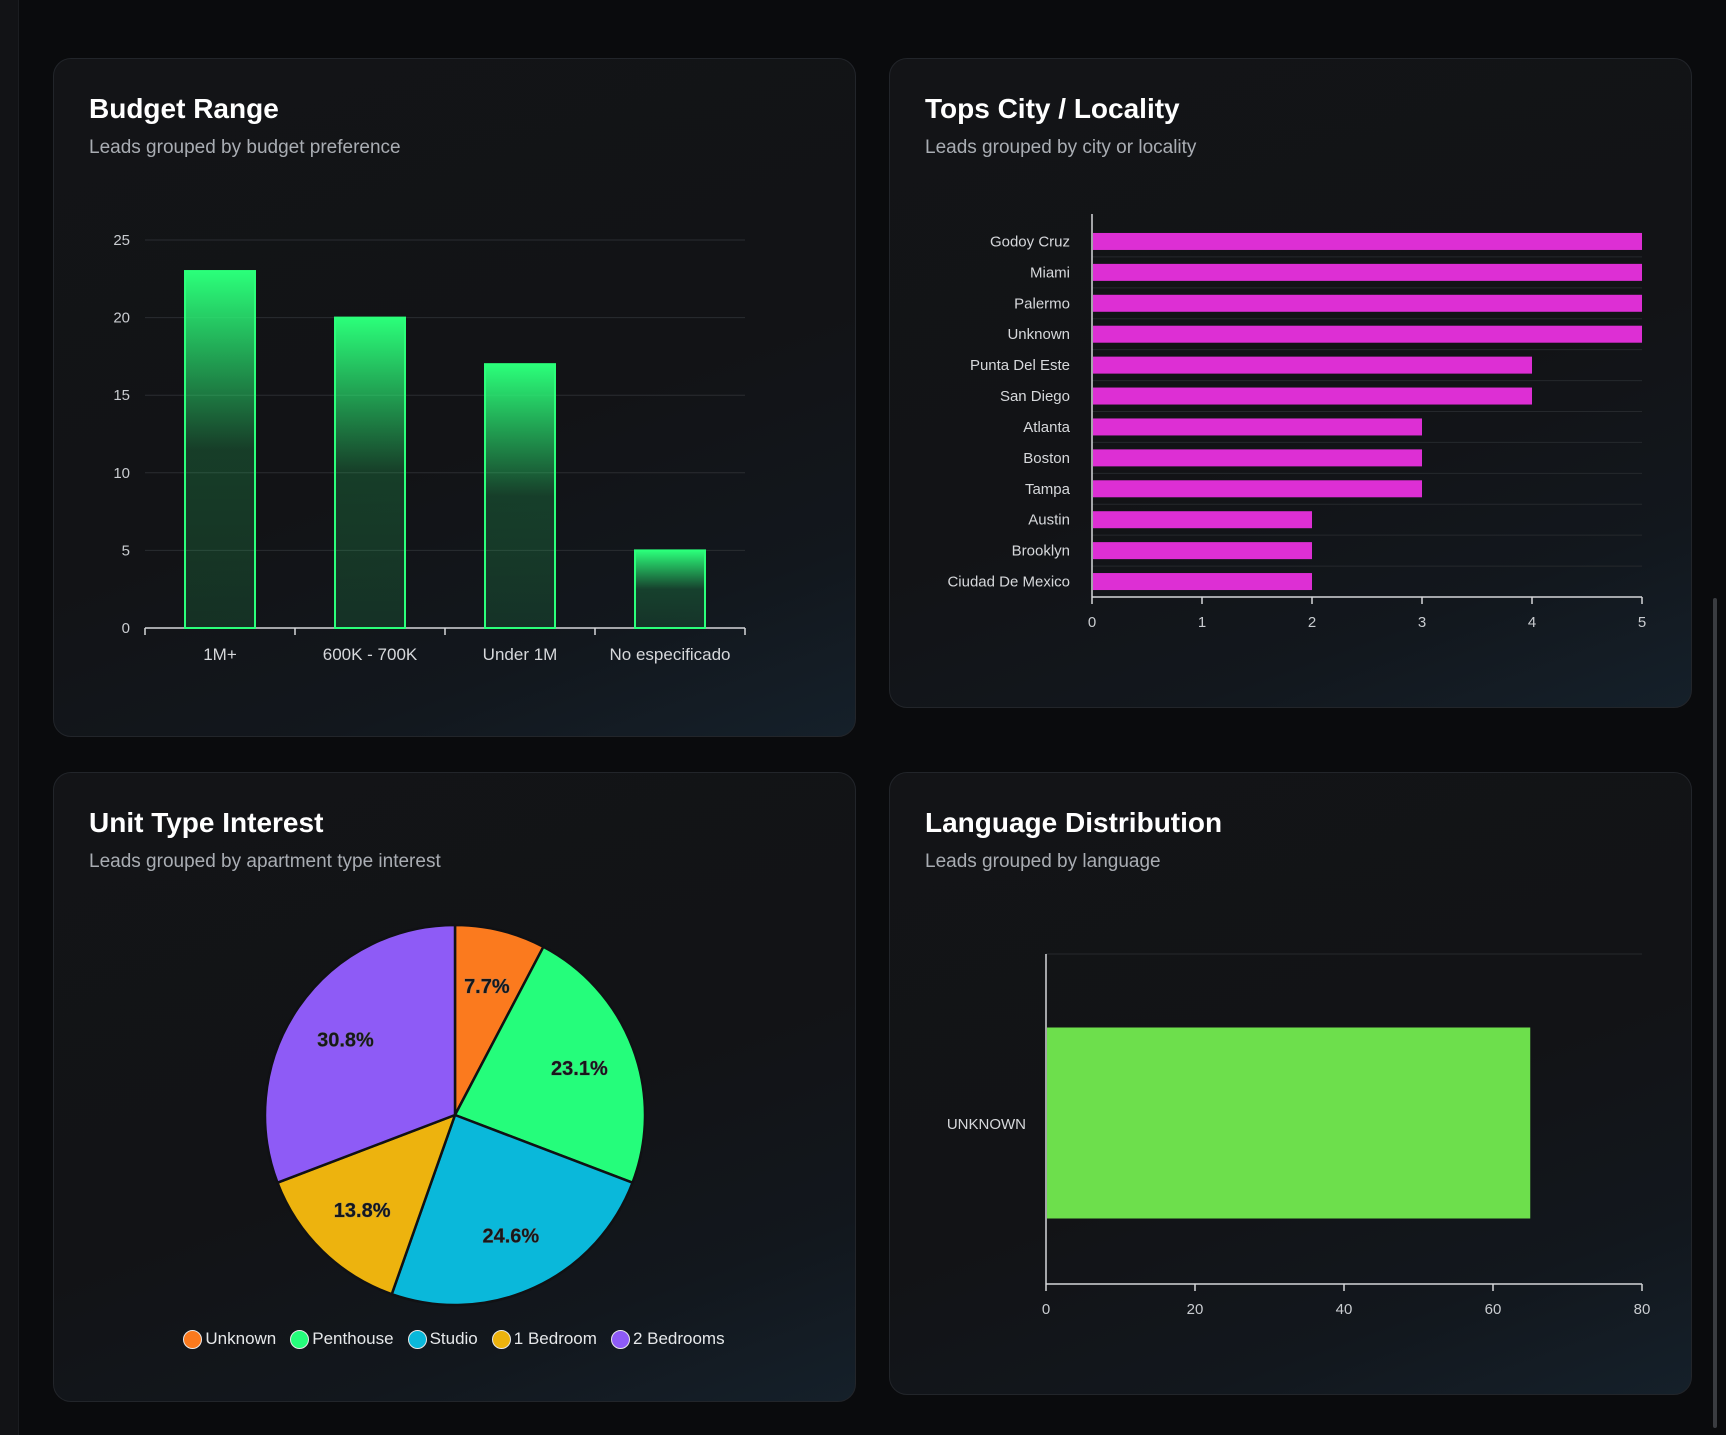 The image size is (1726, 1435). Describe the element at coordinates (1042, 303) in the screenshot. I see `y-tick-label: Palermo` at that location.